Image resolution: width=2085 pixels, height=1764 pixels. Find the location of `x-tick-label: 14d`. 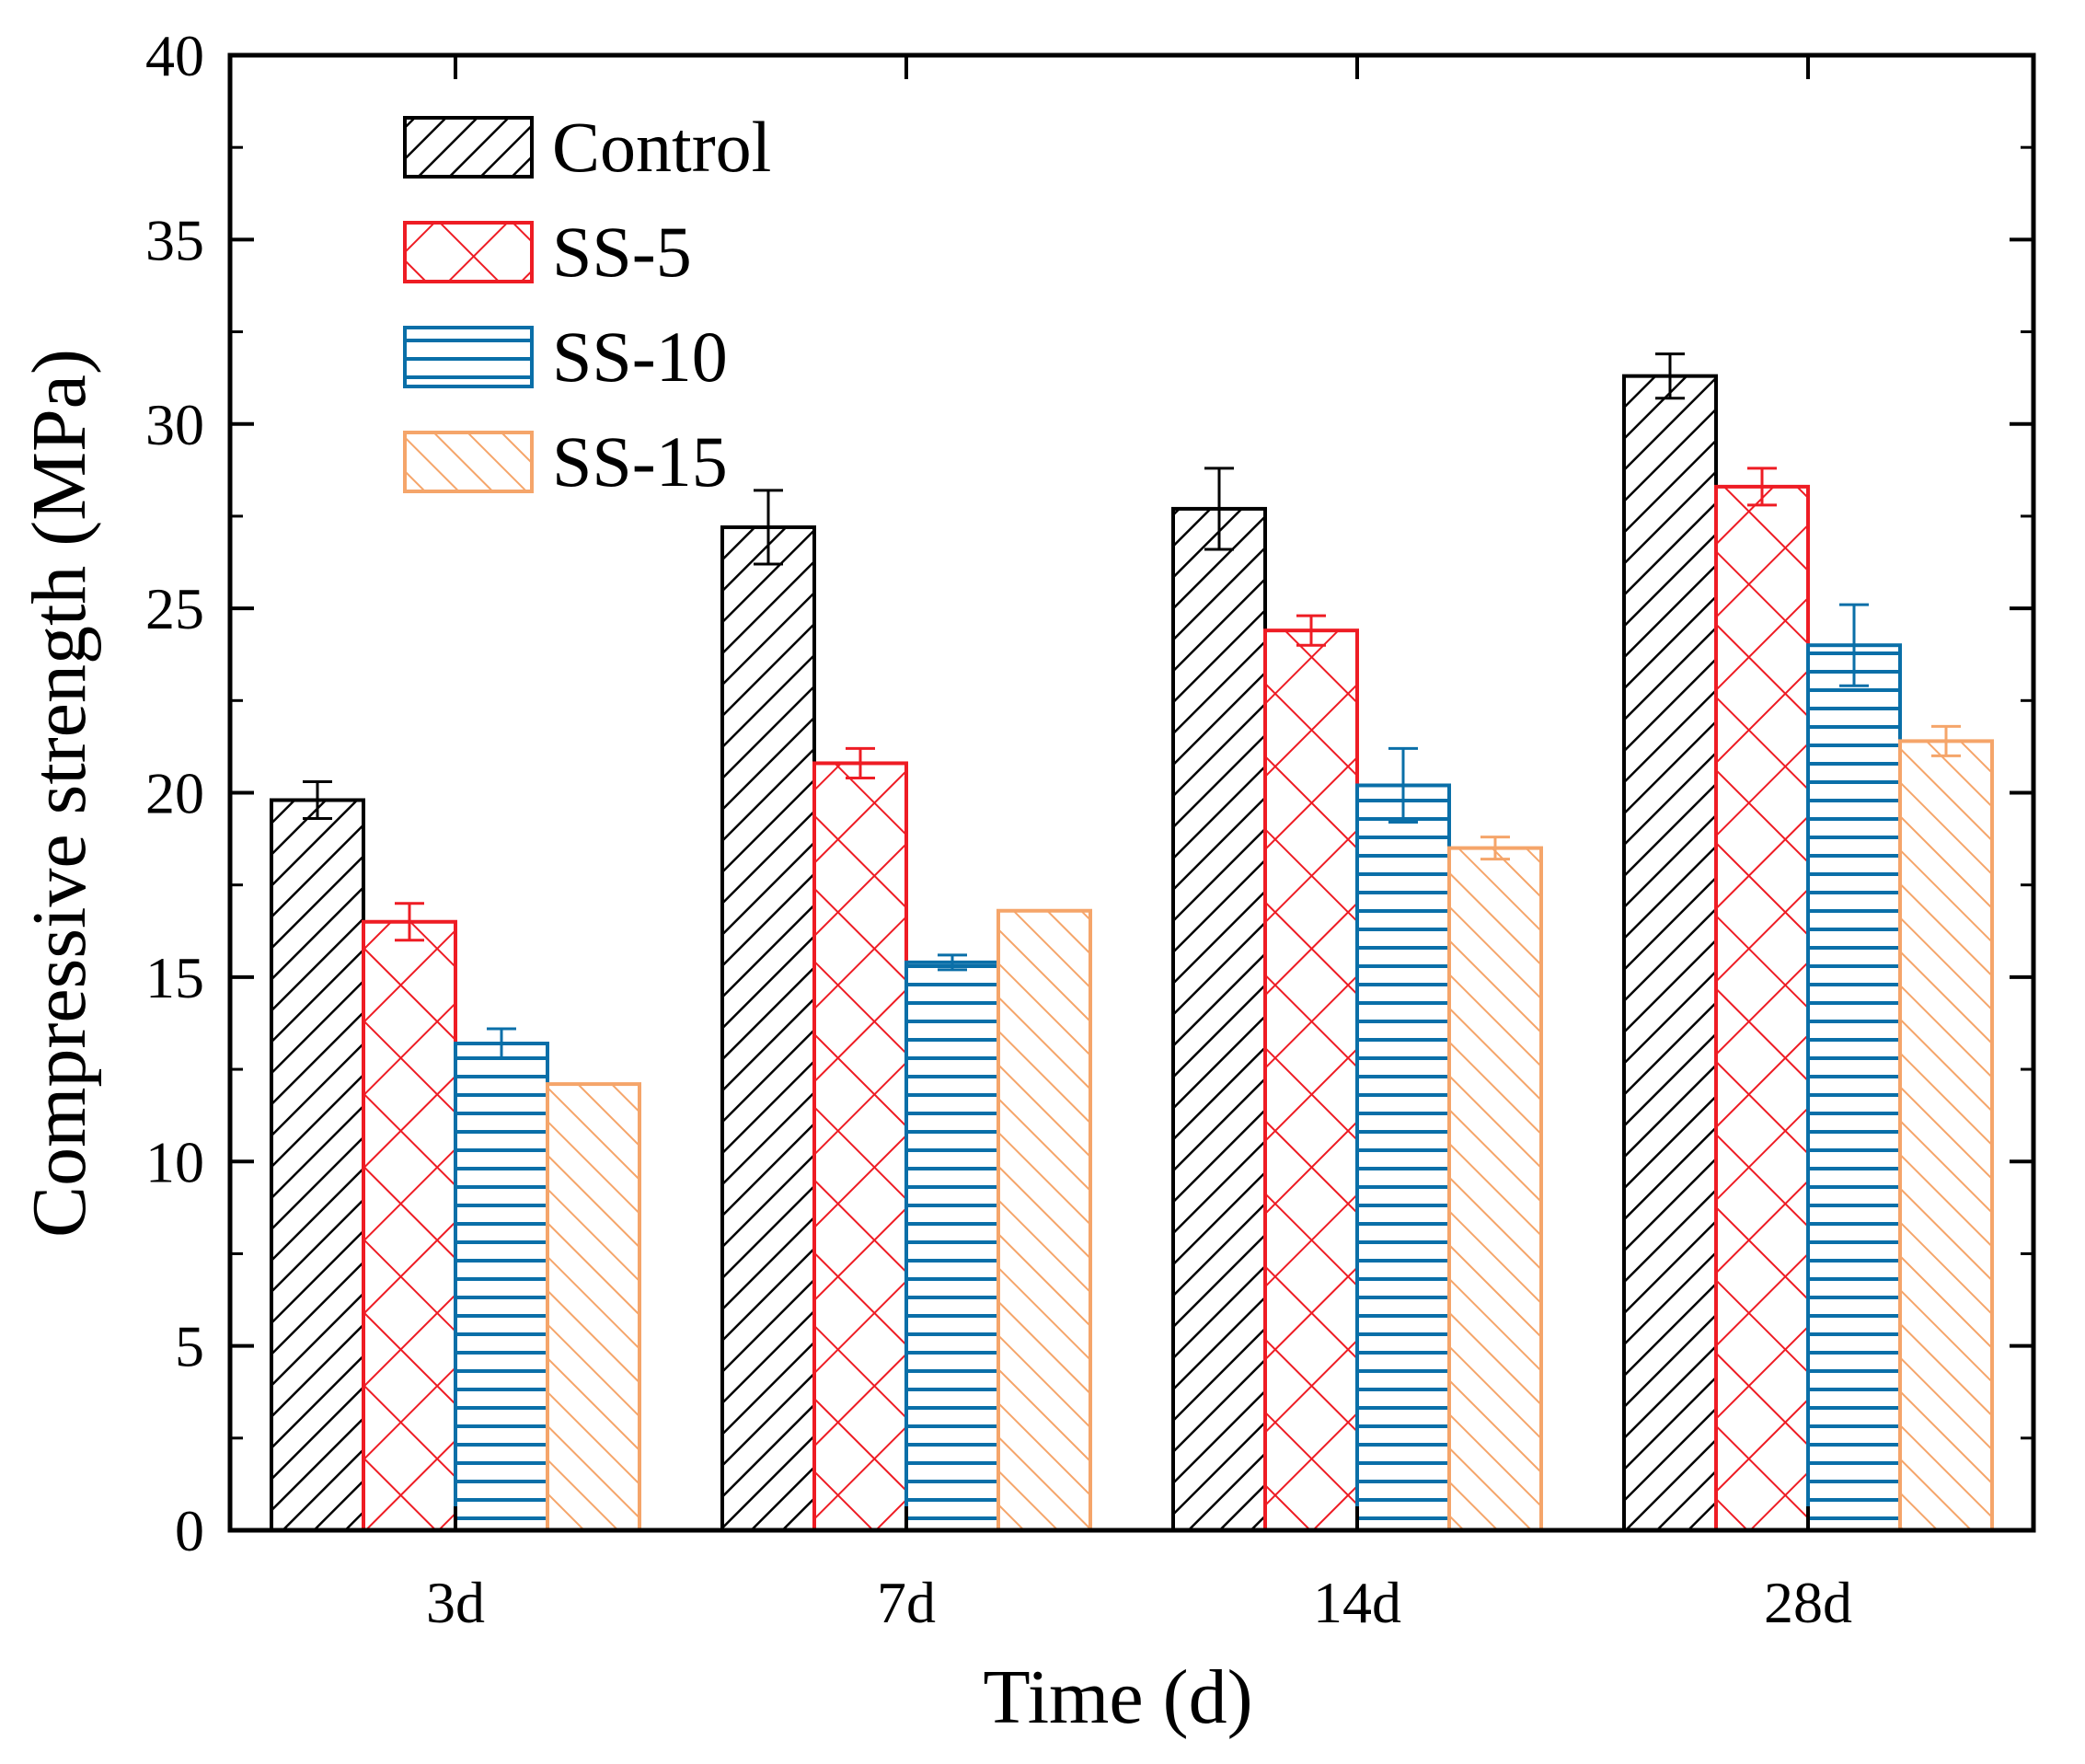

x-tick-label: 14d is located at coordinates (1357, 1602).